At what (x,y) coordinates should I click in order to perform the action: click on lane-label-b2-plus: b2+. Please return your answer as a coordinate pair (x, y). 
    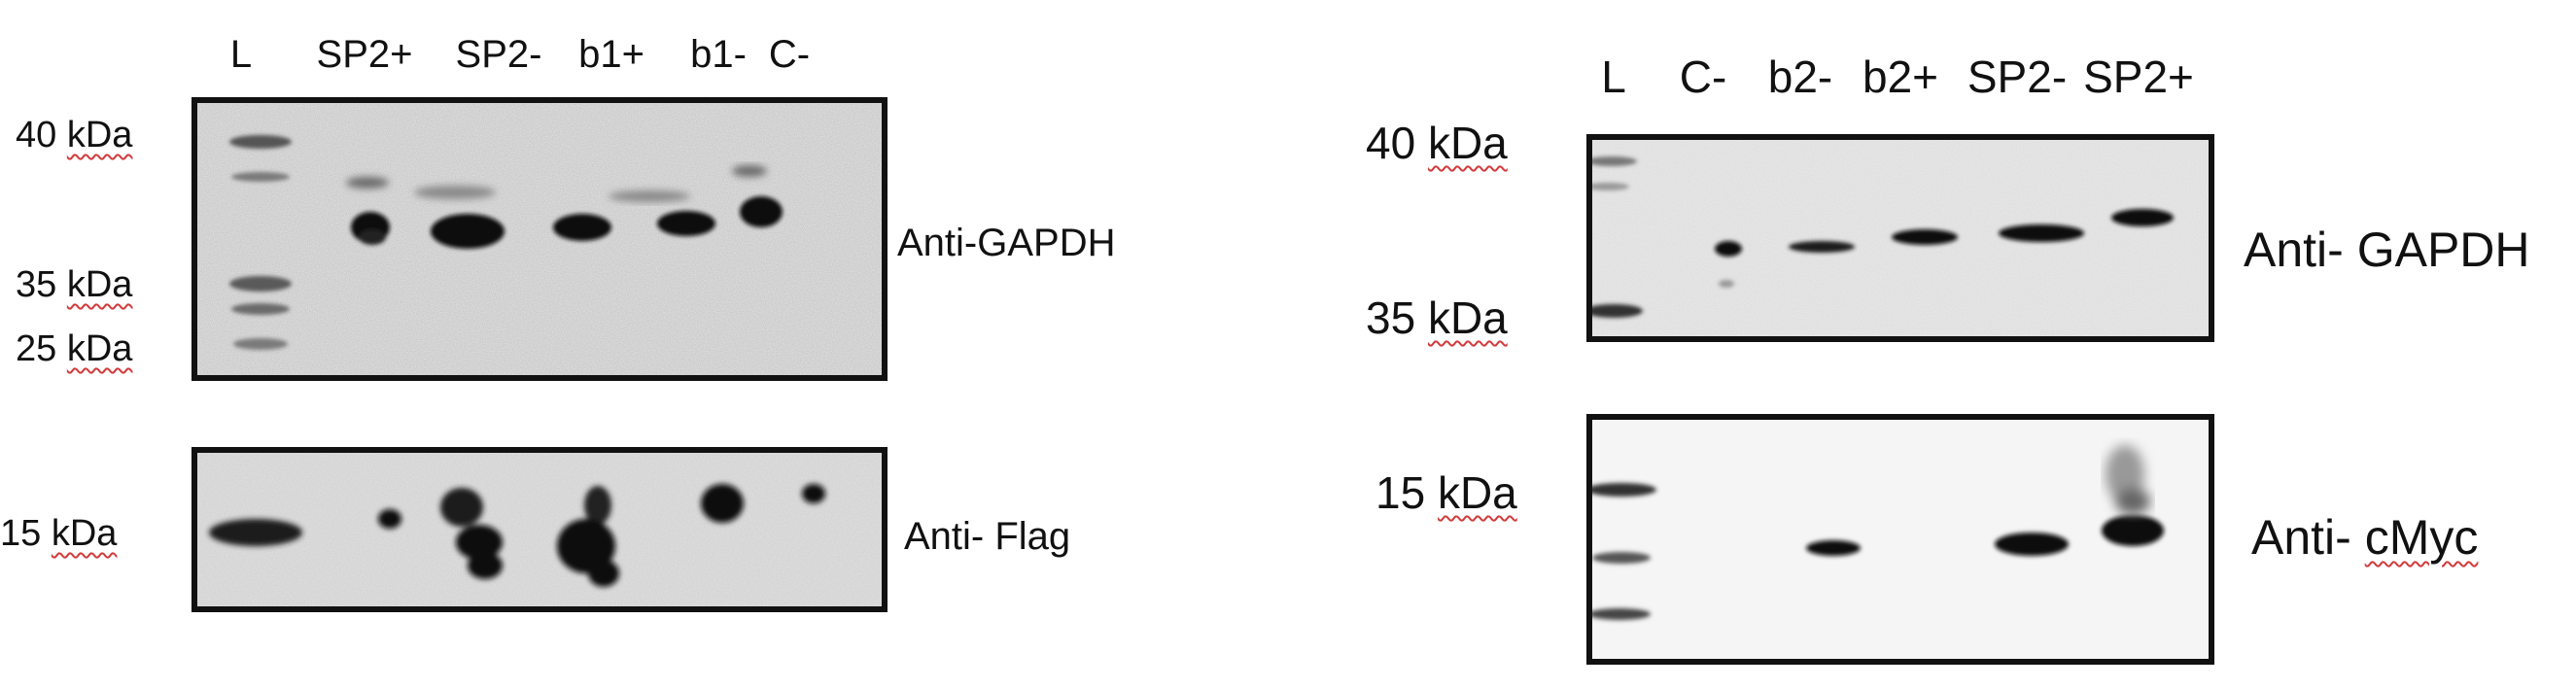
    Looking at the image, I should click on (1901, 77).